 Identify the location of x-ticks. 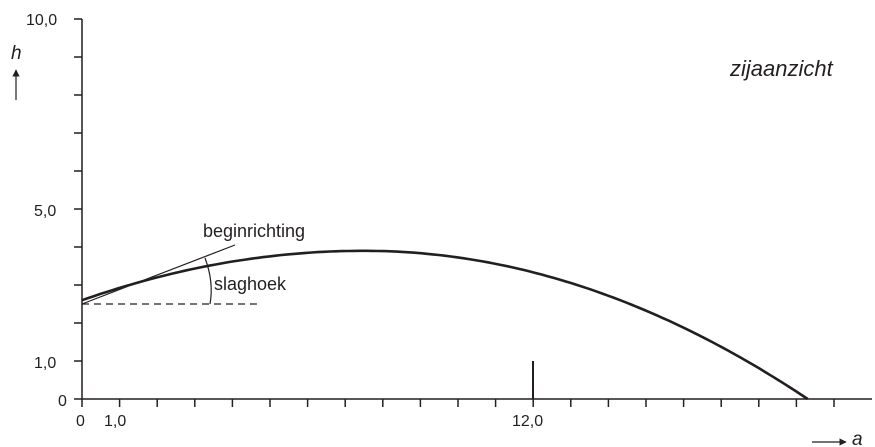
(458, 403).